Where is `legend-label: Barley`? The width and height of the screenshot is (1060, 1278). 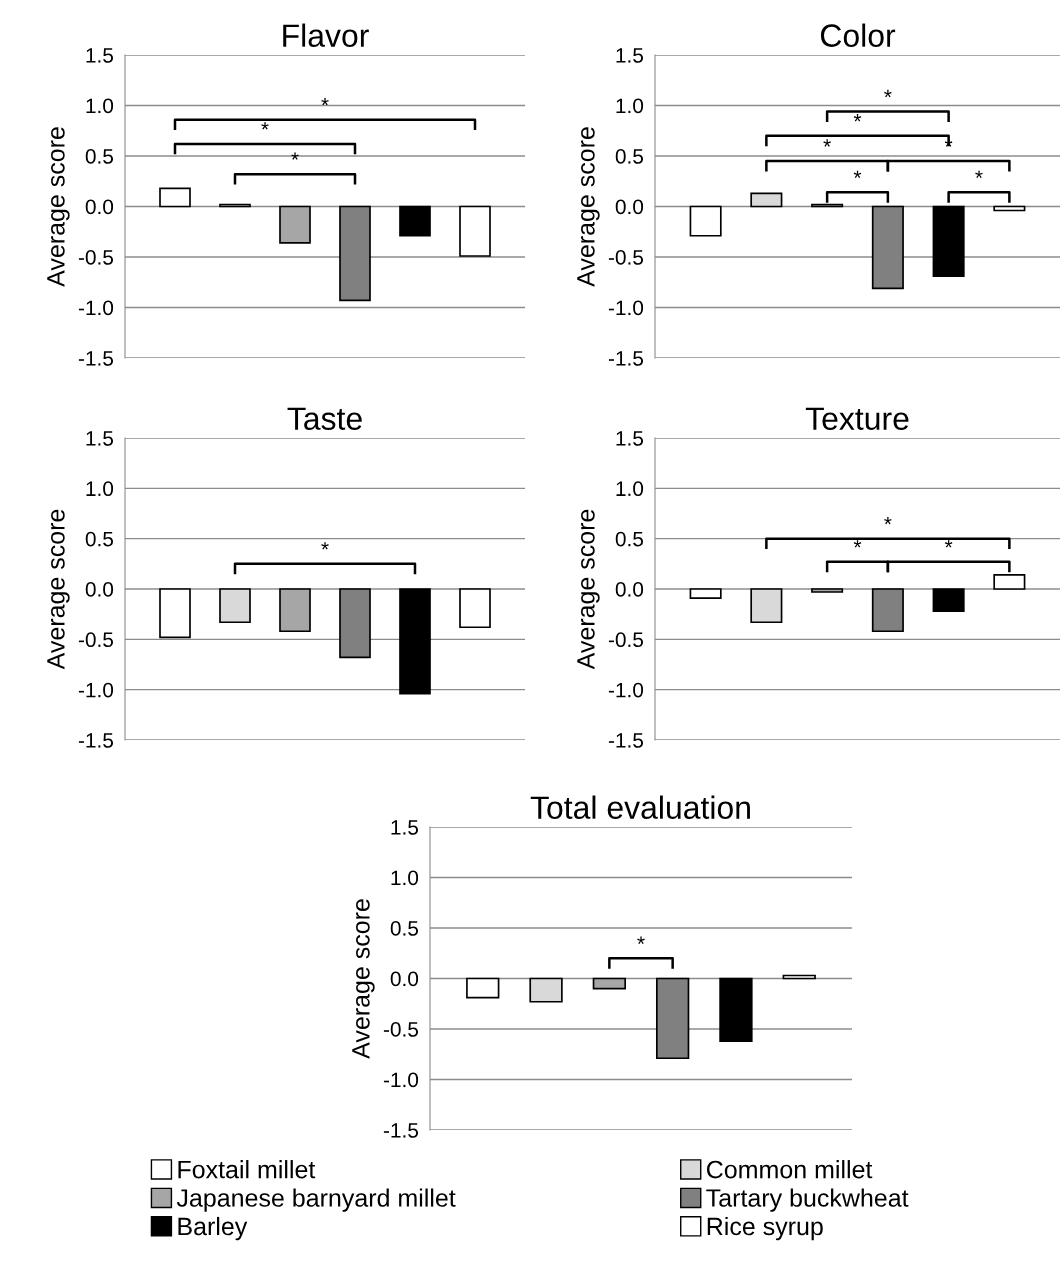
legend-label: Barley is located at coordinates (213, 1228).